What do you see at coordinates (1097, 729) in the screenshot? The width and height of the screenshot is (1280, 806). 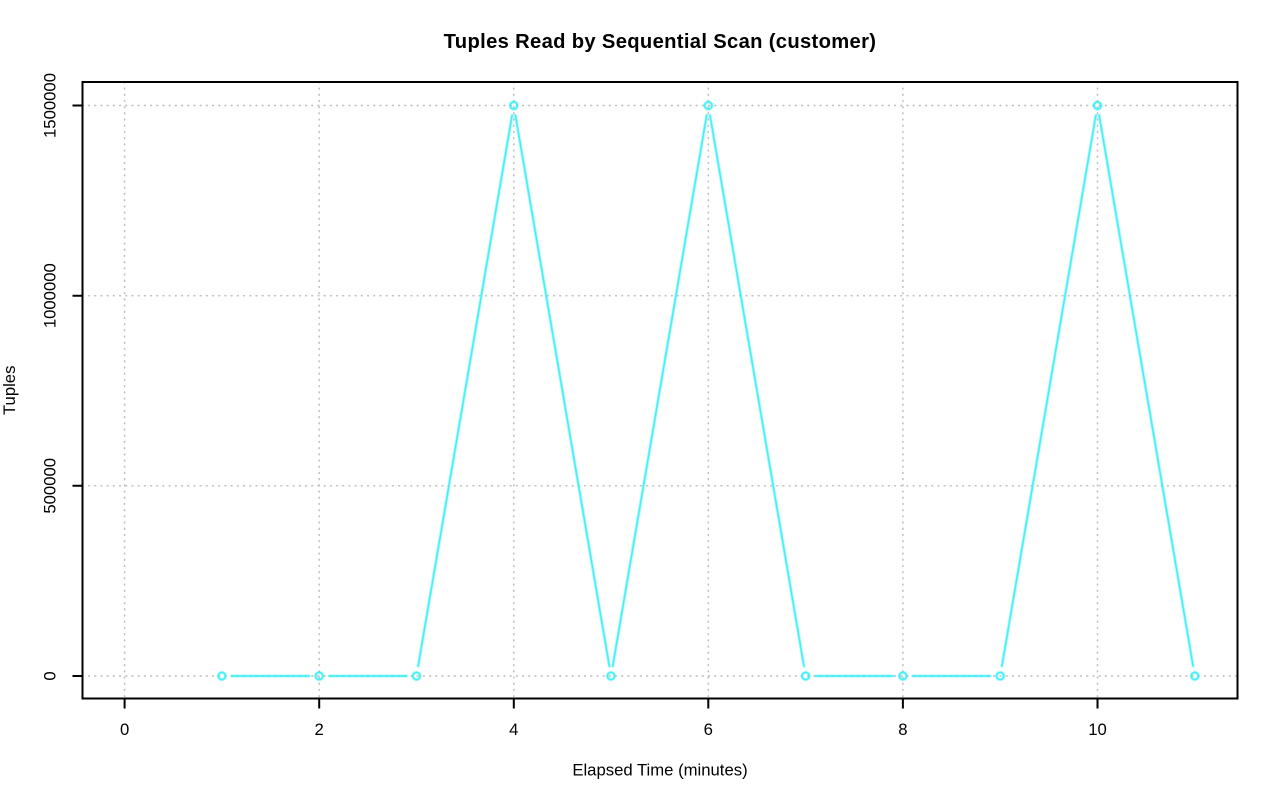 I see `svg-text: 10` at bounding box center [1097, 729].